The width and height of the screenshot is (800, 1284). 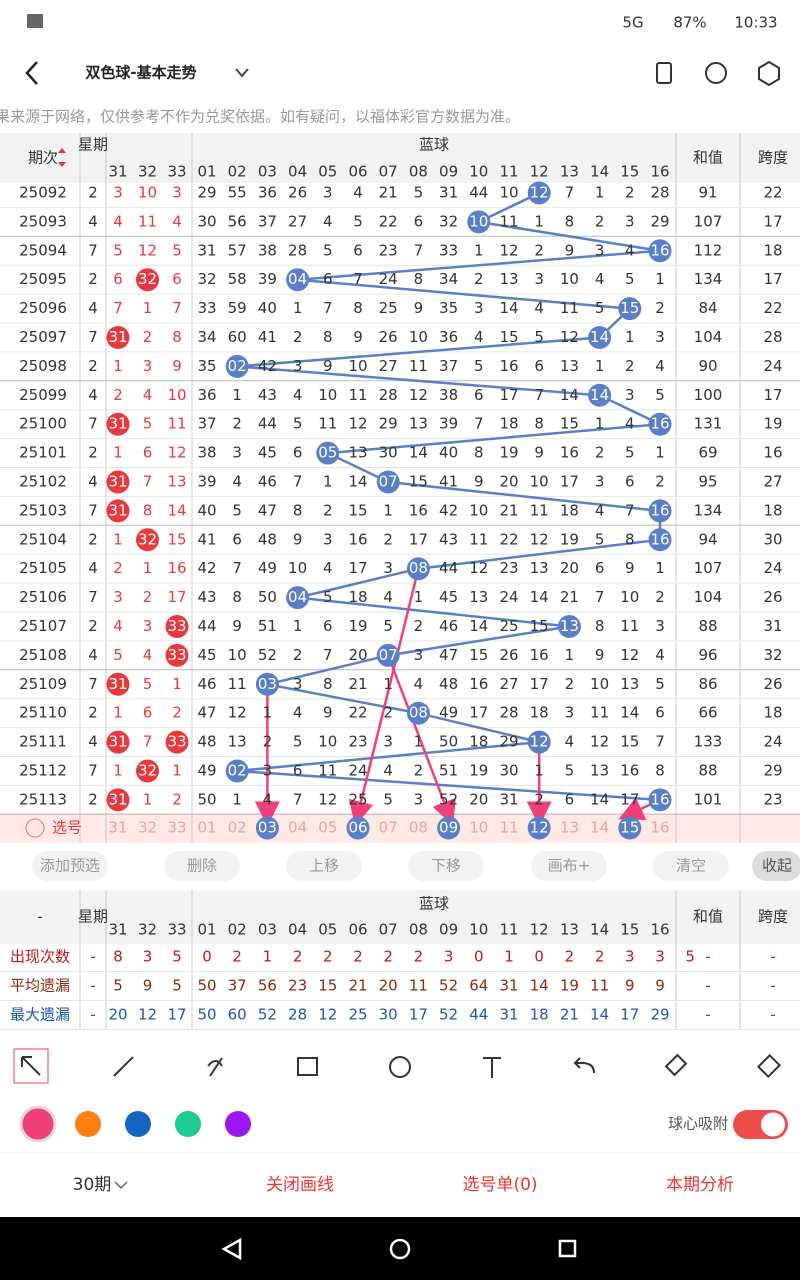 What do you see at coordinates (400, 23) in the screenshot?
I see `status-bar` at bounding box center [400, 23].